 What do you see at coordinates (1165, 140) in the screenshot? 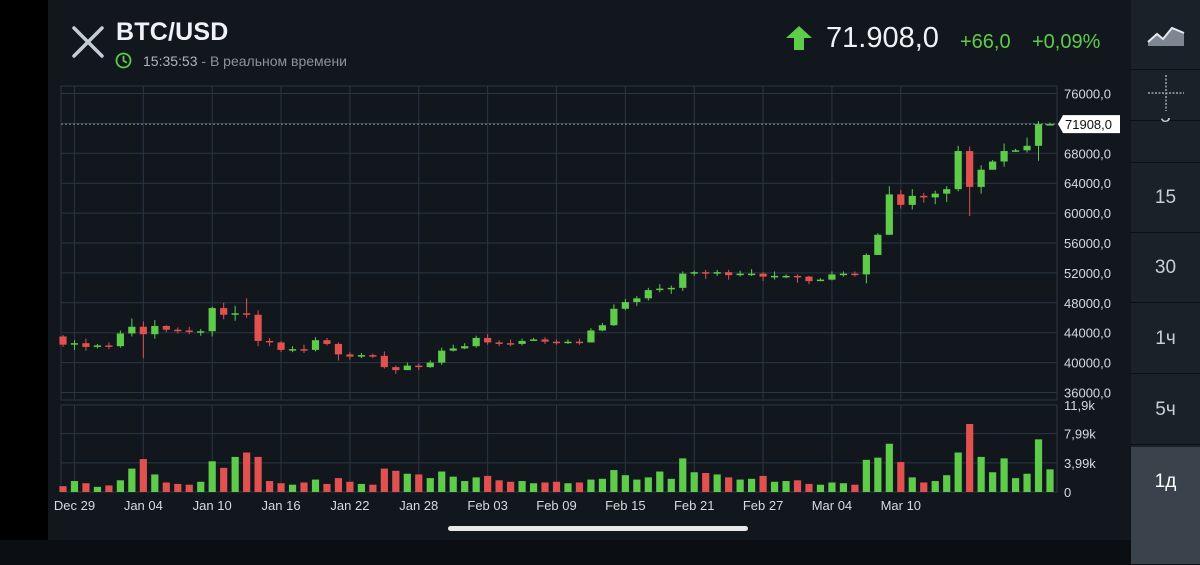
I see `timeframe-5: 5` at bounding box center [1165, 140].